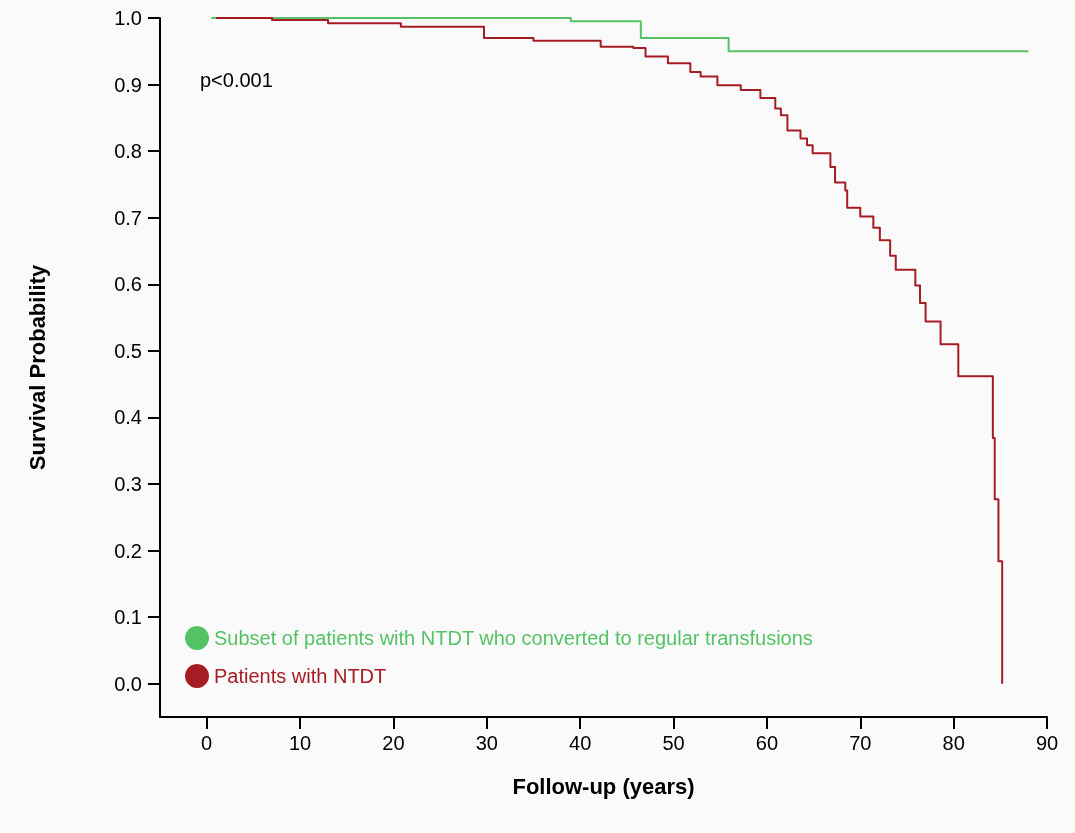 This screenshot has width=1075, height=833. I want to click on y-tick-label: 0.1, so click(128, 617).